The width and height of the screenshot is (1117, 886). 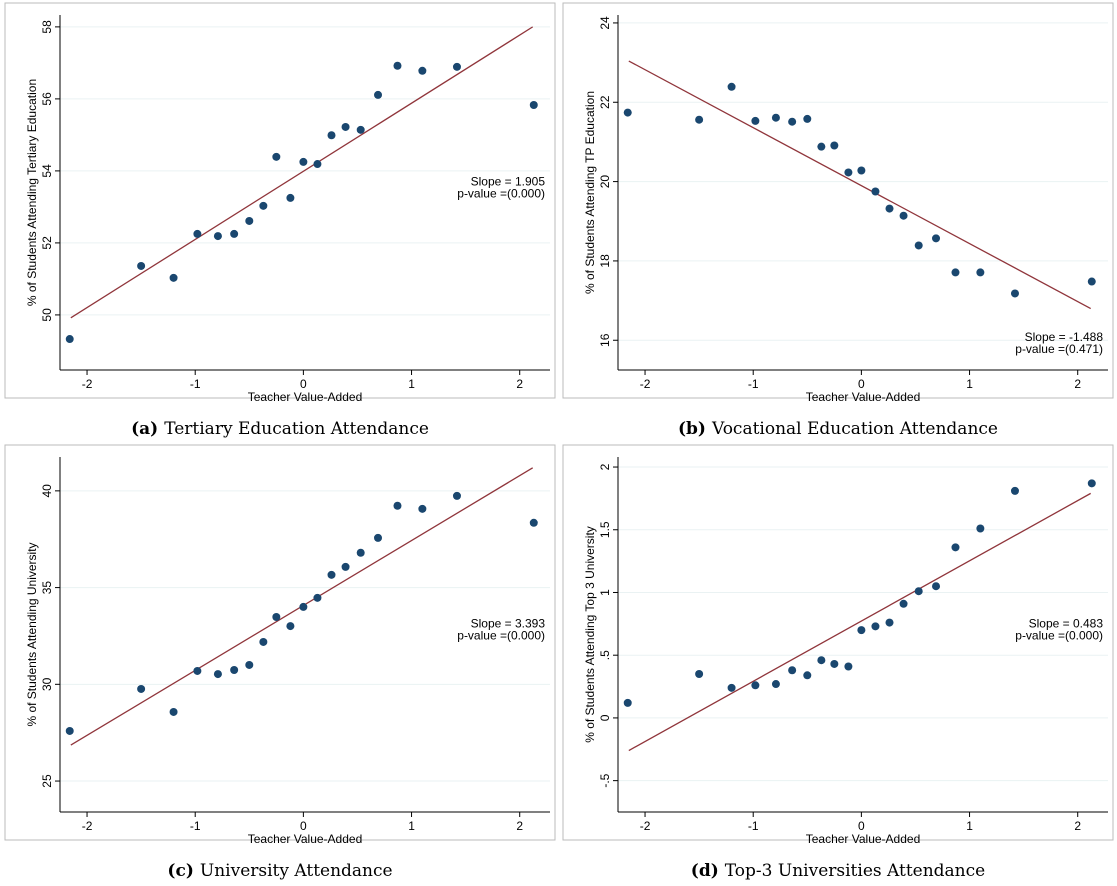 I want to click on annotation: Slope = 3.393, so click(x=508, y=624).